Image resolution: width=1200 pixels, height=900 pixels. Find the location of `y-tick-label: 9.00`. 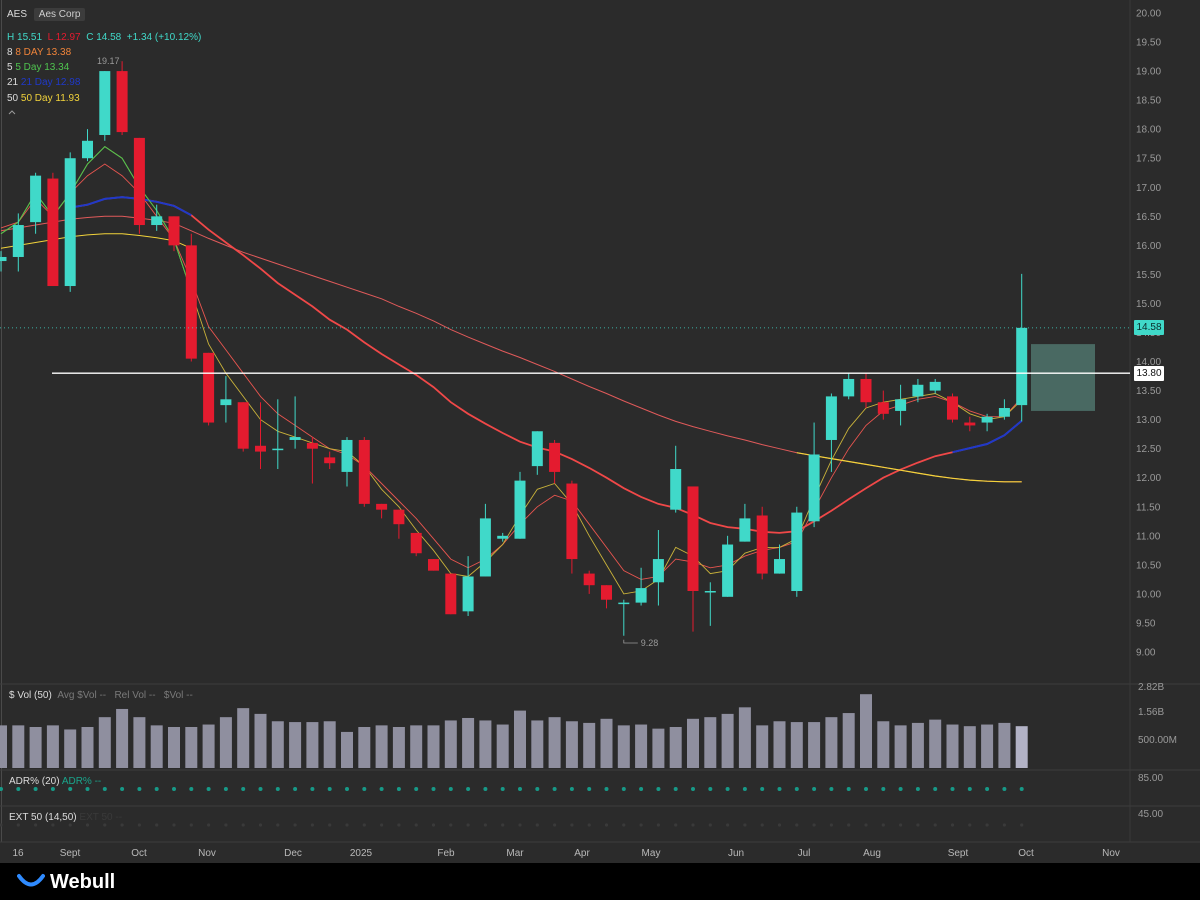

y-tick-label: 9.00 is located at coordinates (1146, 653).